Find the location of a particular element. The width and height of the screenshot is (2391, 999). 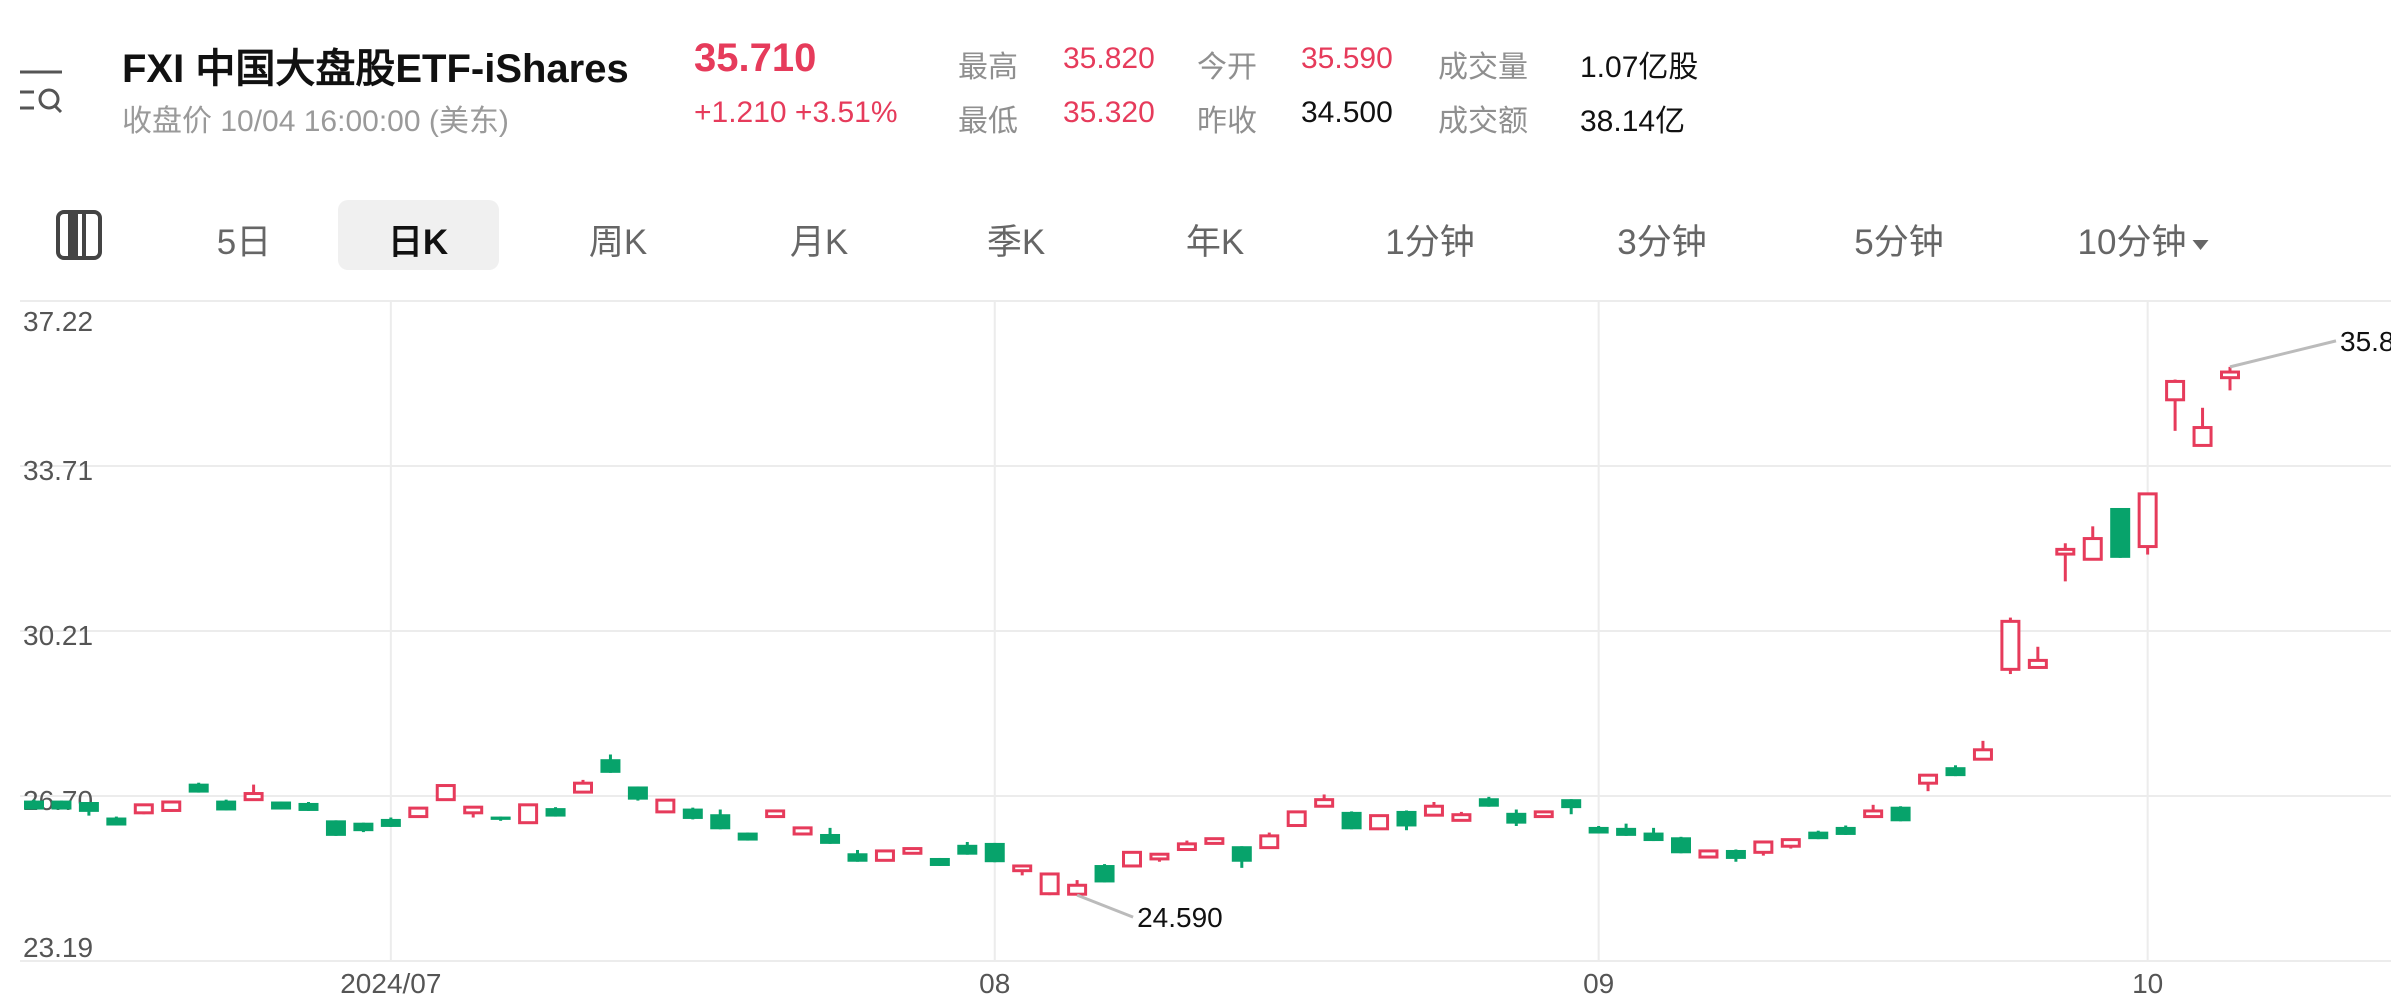

tab-weekly-k: 周K is located at coordinates (618, 242).